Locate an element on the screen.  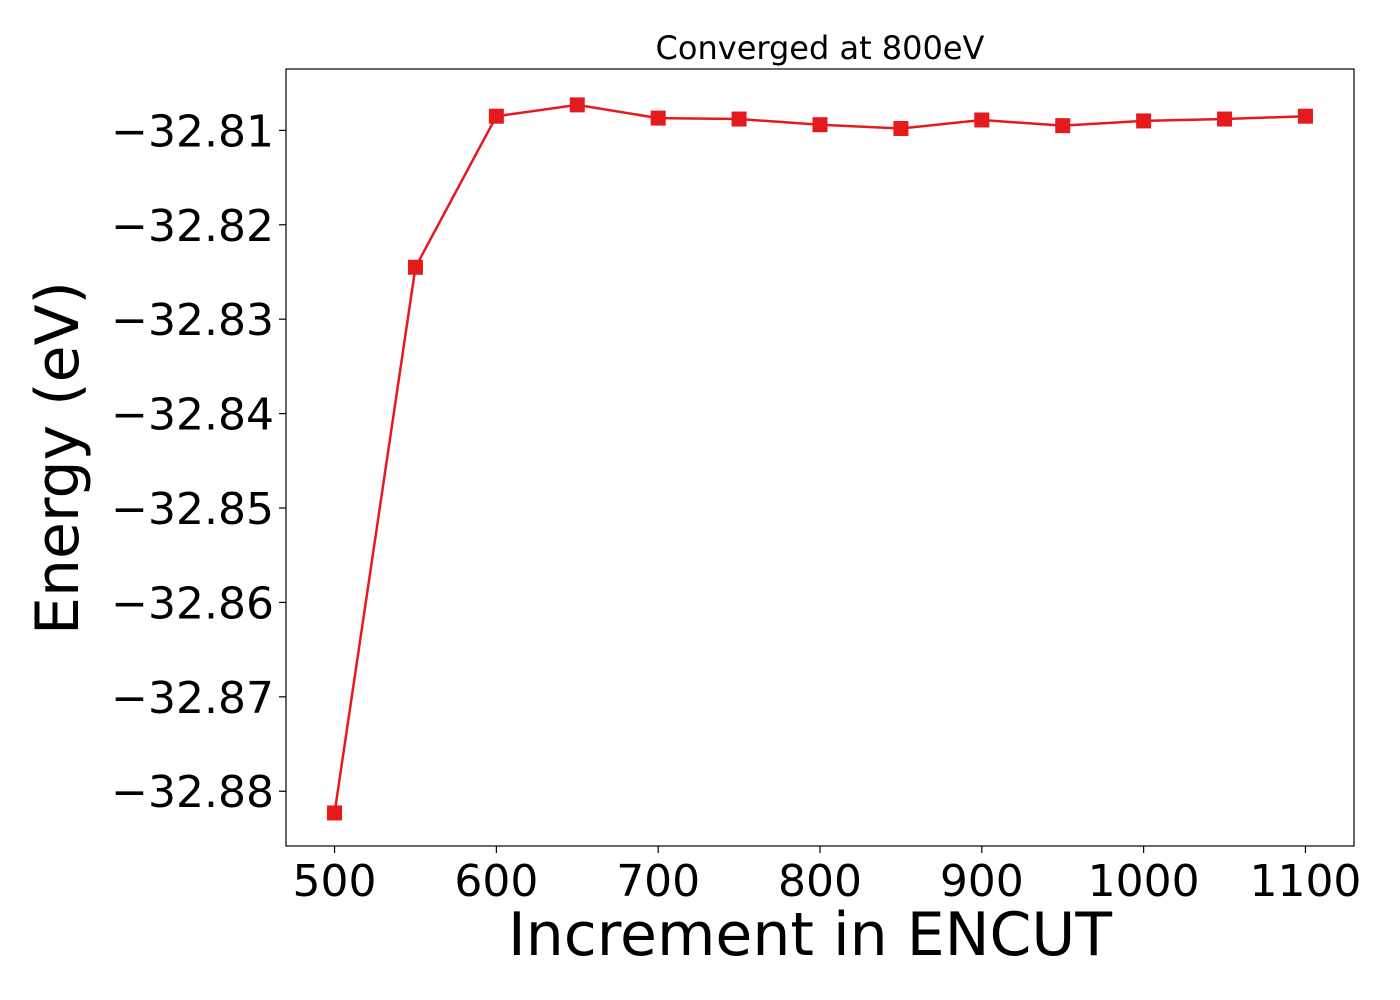
x-tick-label: 600 is located at coordinates (496, 881).